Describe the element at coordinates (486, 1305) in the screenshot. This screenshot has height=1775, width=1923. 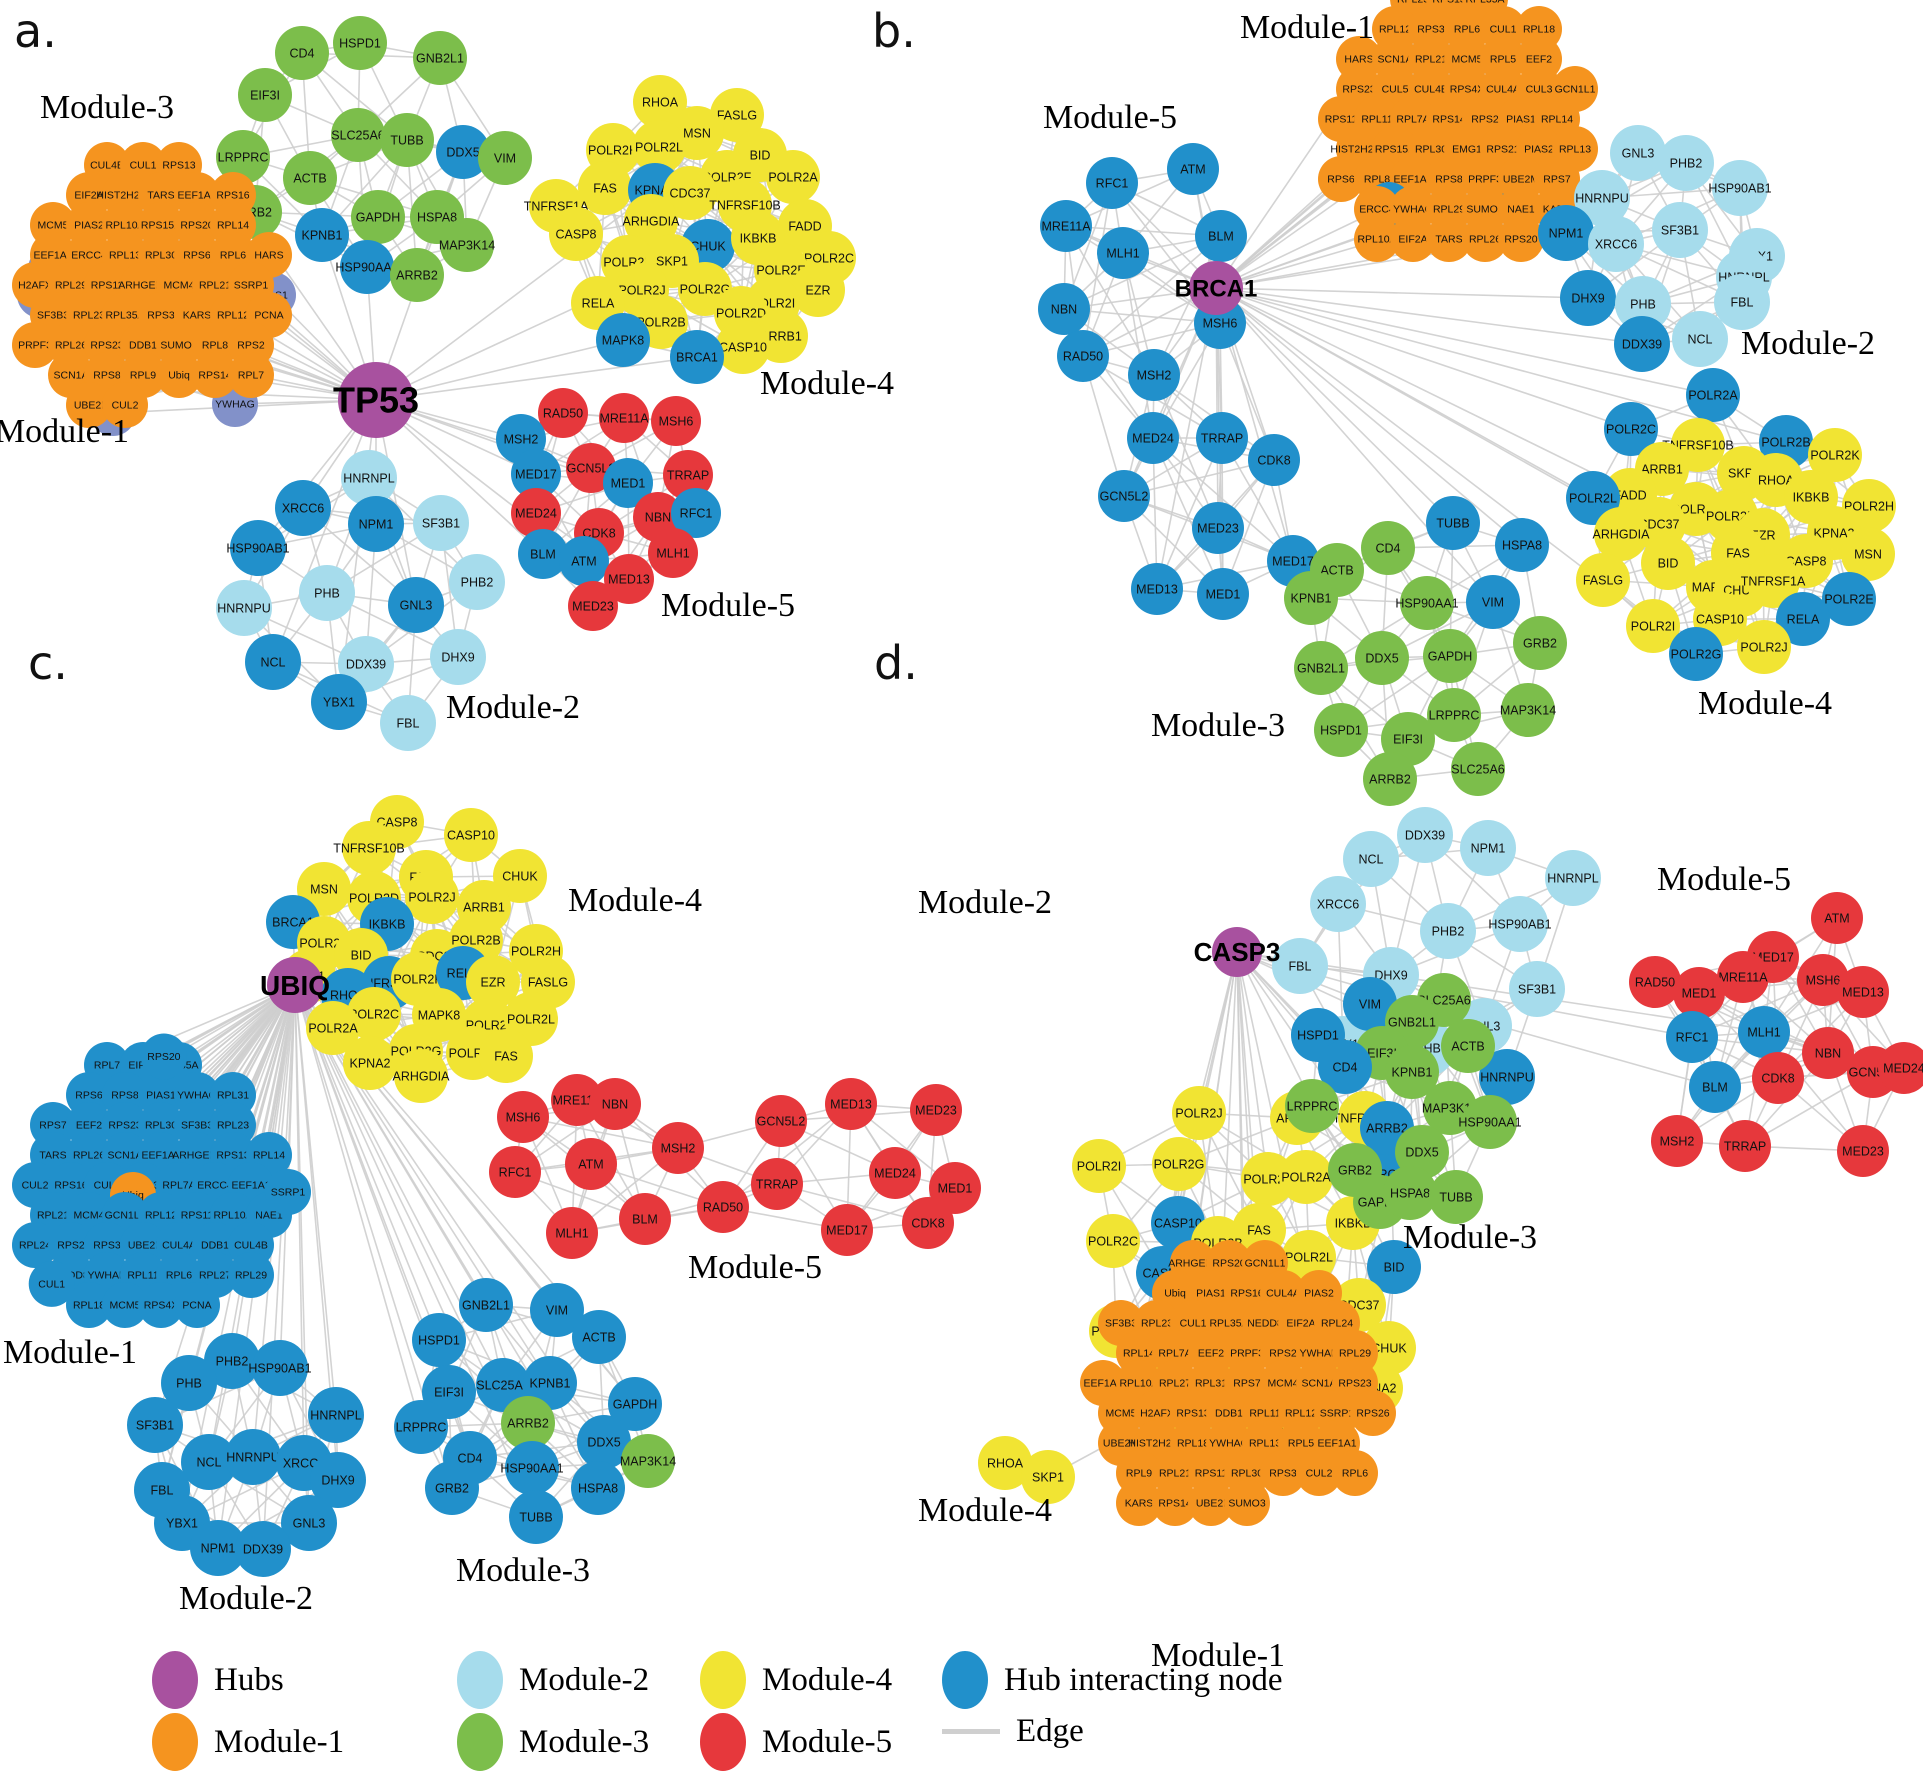
I see `node-GNB2L1: GNB2L1` at that location.